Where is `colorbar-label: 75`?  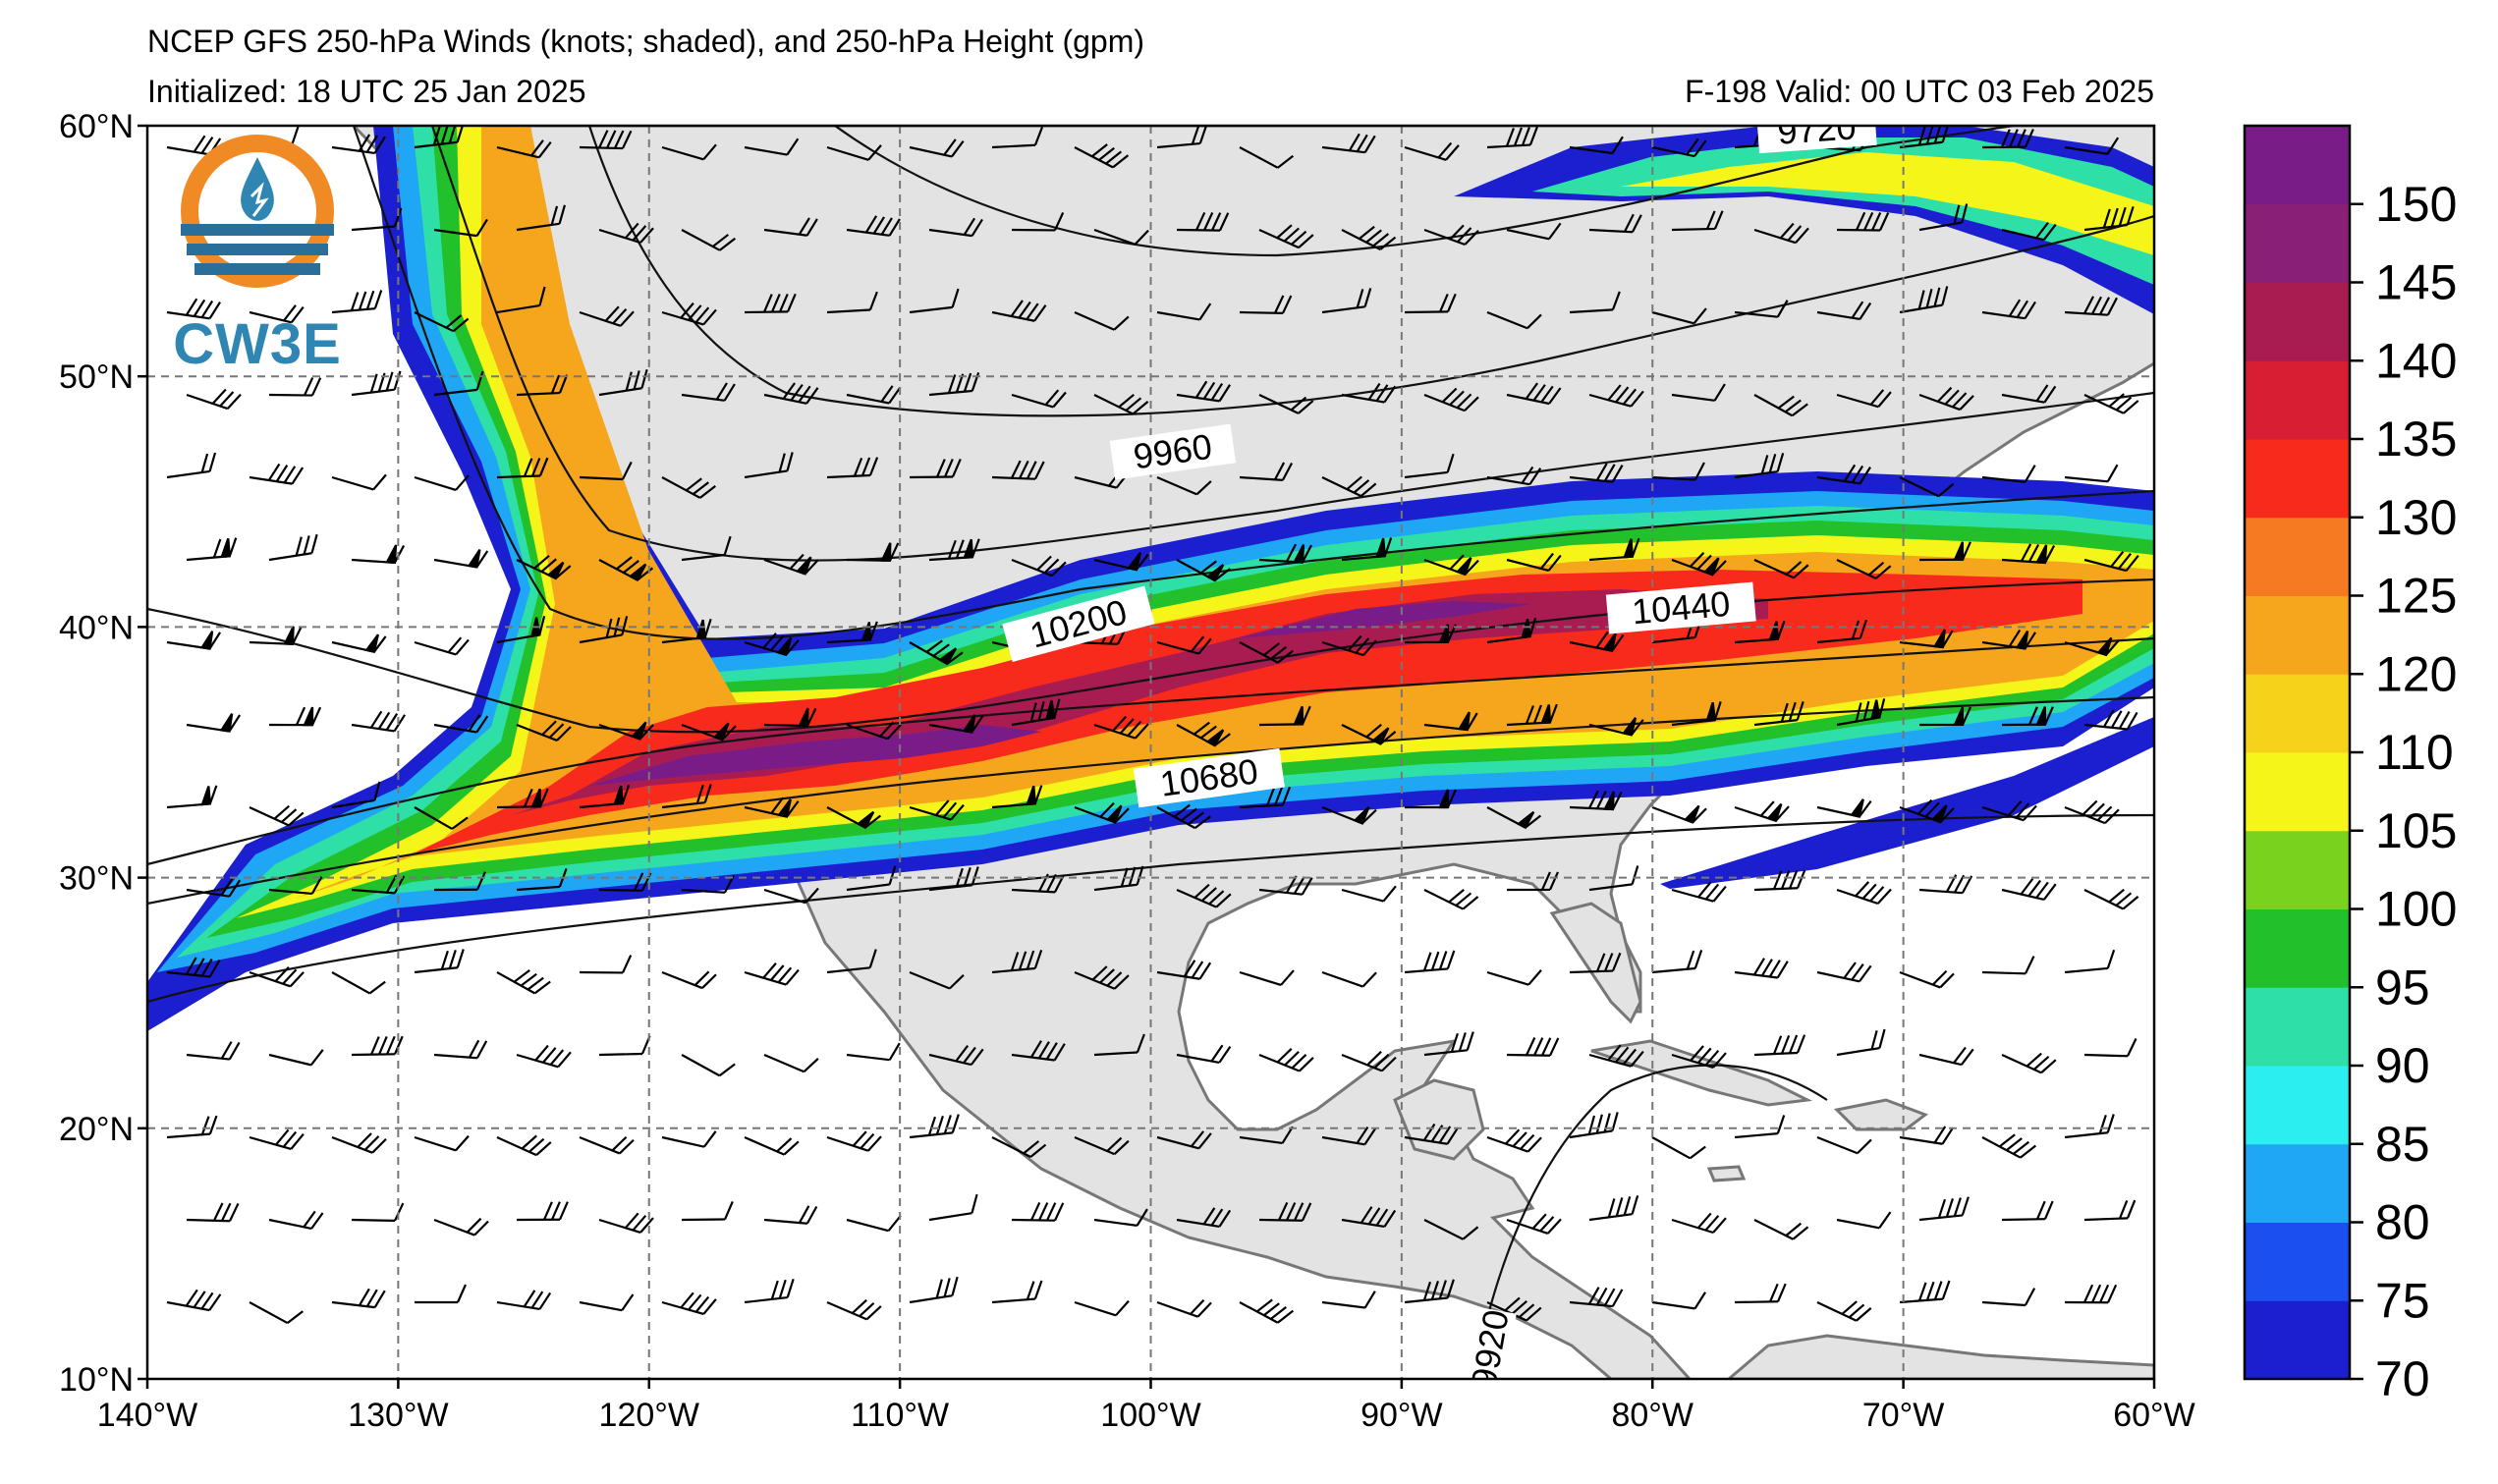
colorbar-label: 75 is located at coordinates (2402, 1300).